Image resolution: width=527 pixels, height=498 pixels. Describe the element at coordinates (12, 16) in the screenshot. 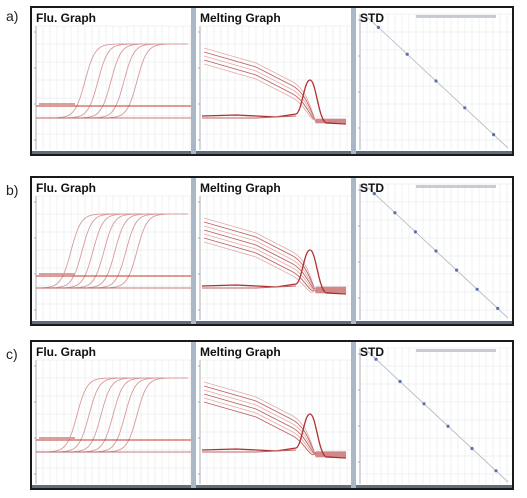

I see `row-label-a: a)` at that location.